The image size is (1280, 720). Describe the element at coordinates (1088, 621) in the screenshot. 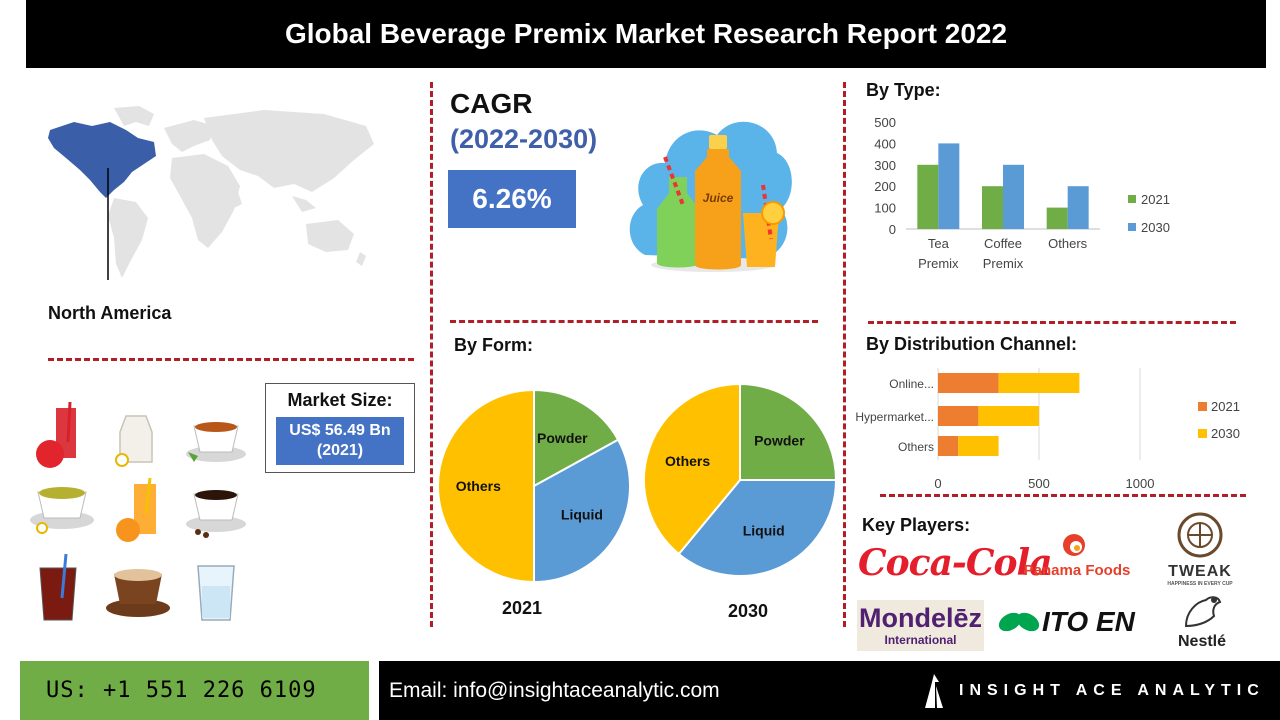

I see `itoen-text: ITO EN` at that location.